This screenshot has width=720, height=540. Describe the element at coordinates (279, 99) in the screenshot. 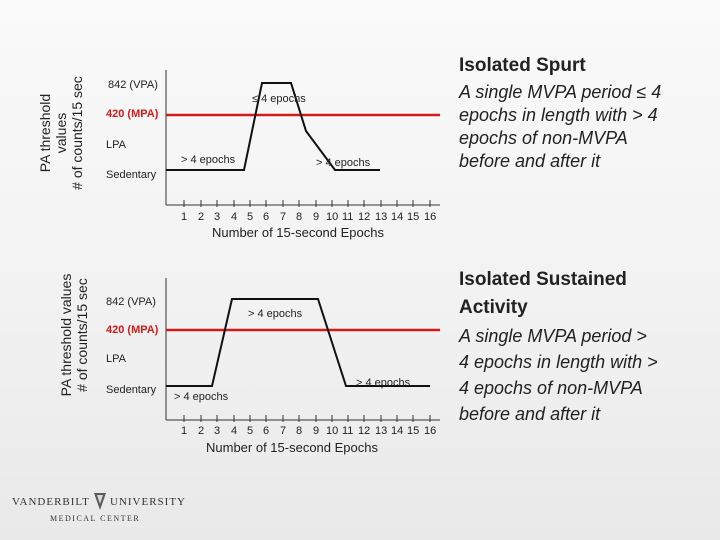

I see `annotation-top: ≤ 4 epochs` at that location.